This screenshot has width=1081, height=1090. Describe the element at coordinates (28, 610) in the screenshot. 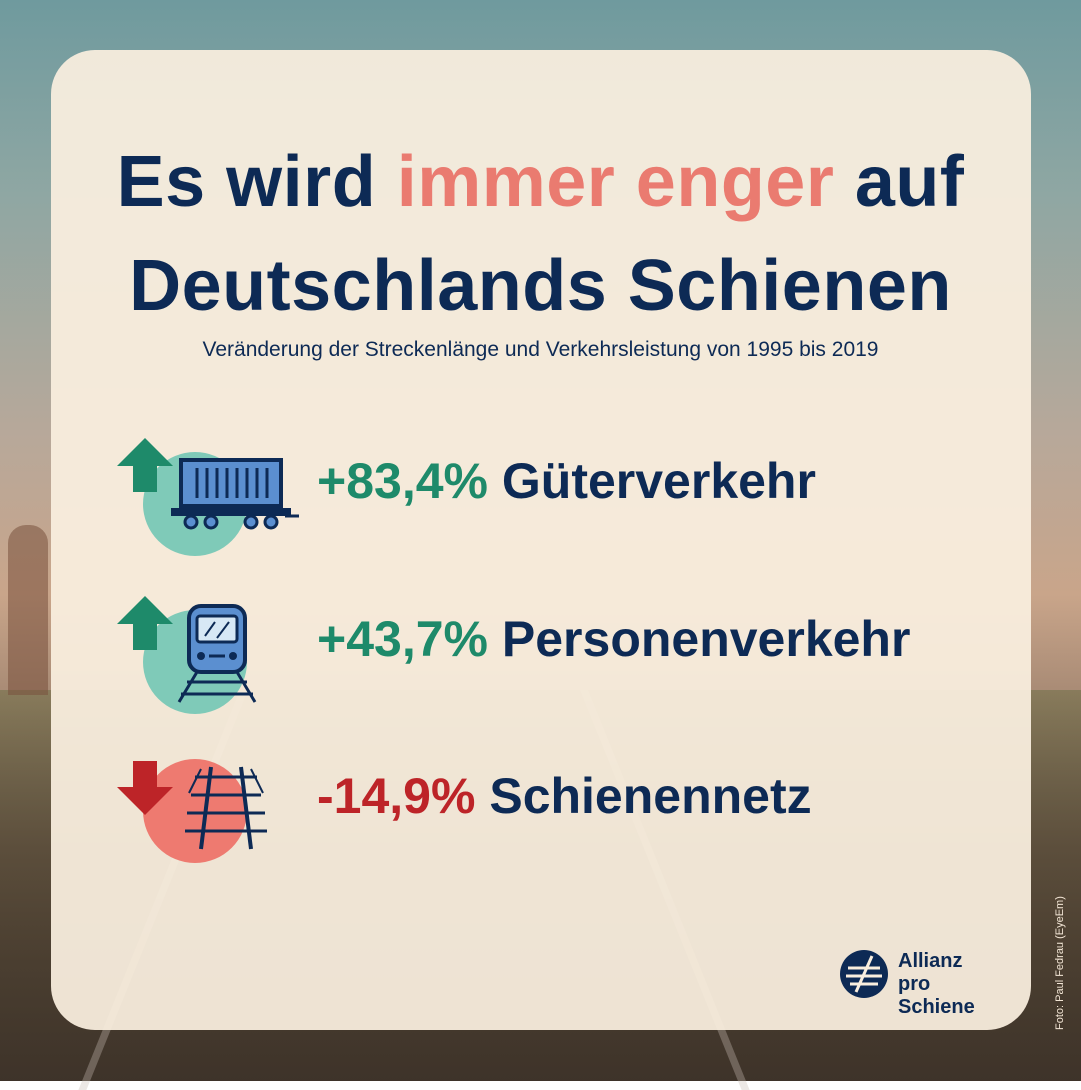

I see `background-tower` at that location.